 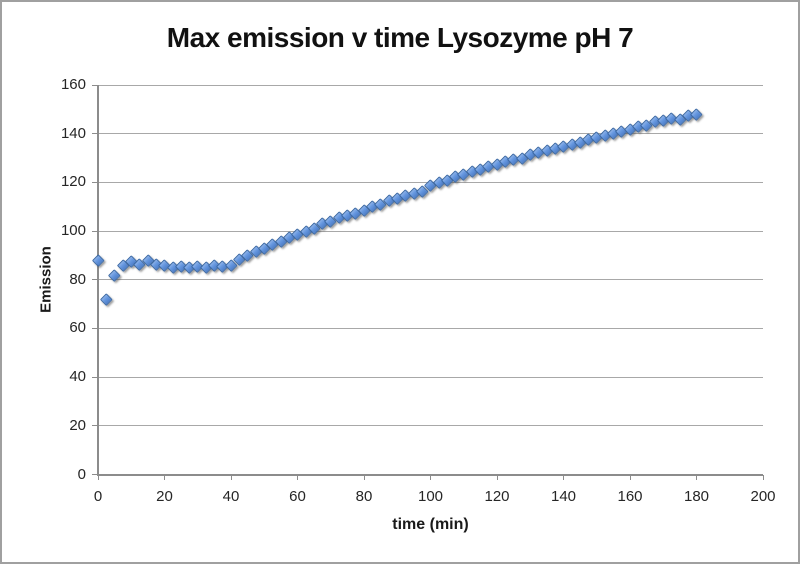 What do you see at coordinates (73, 182) in the screenshot?
I see `y-tick-label: 120` at bounding box center [73, 182].